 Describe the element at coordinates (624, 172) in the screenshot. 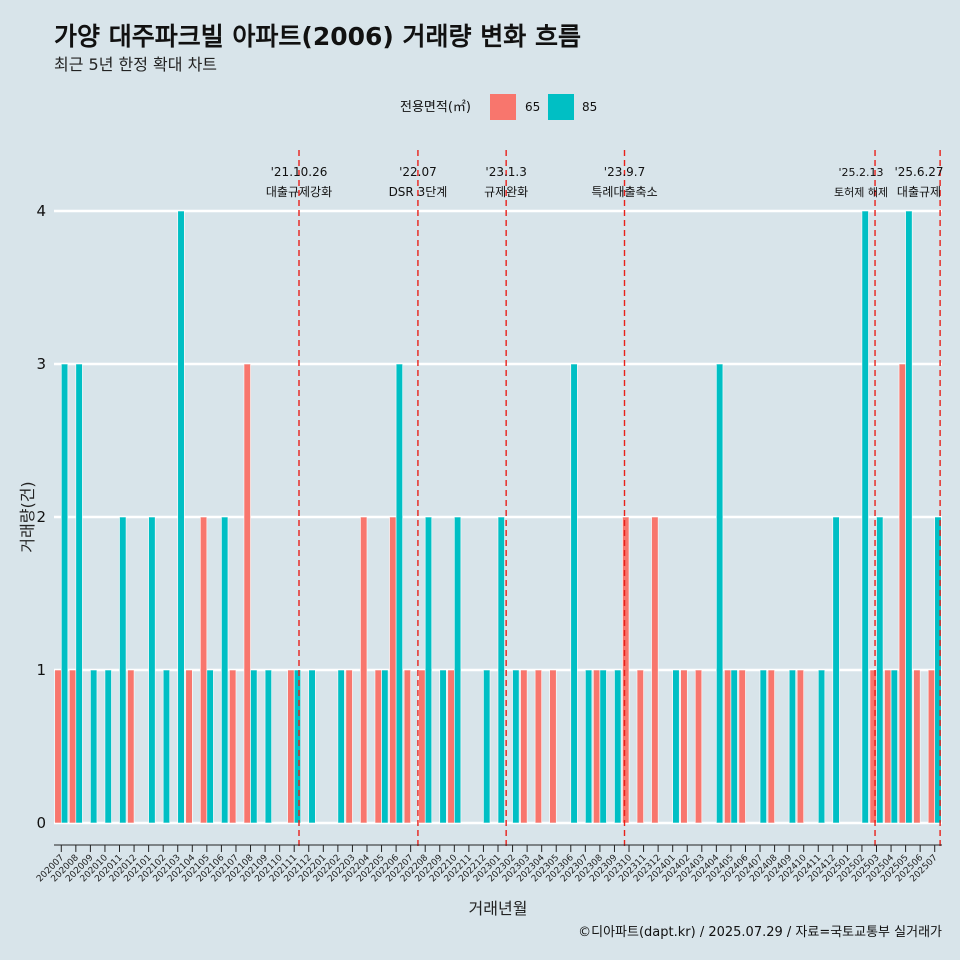

I see `annotation-date-3: '23.9.7` at that location.